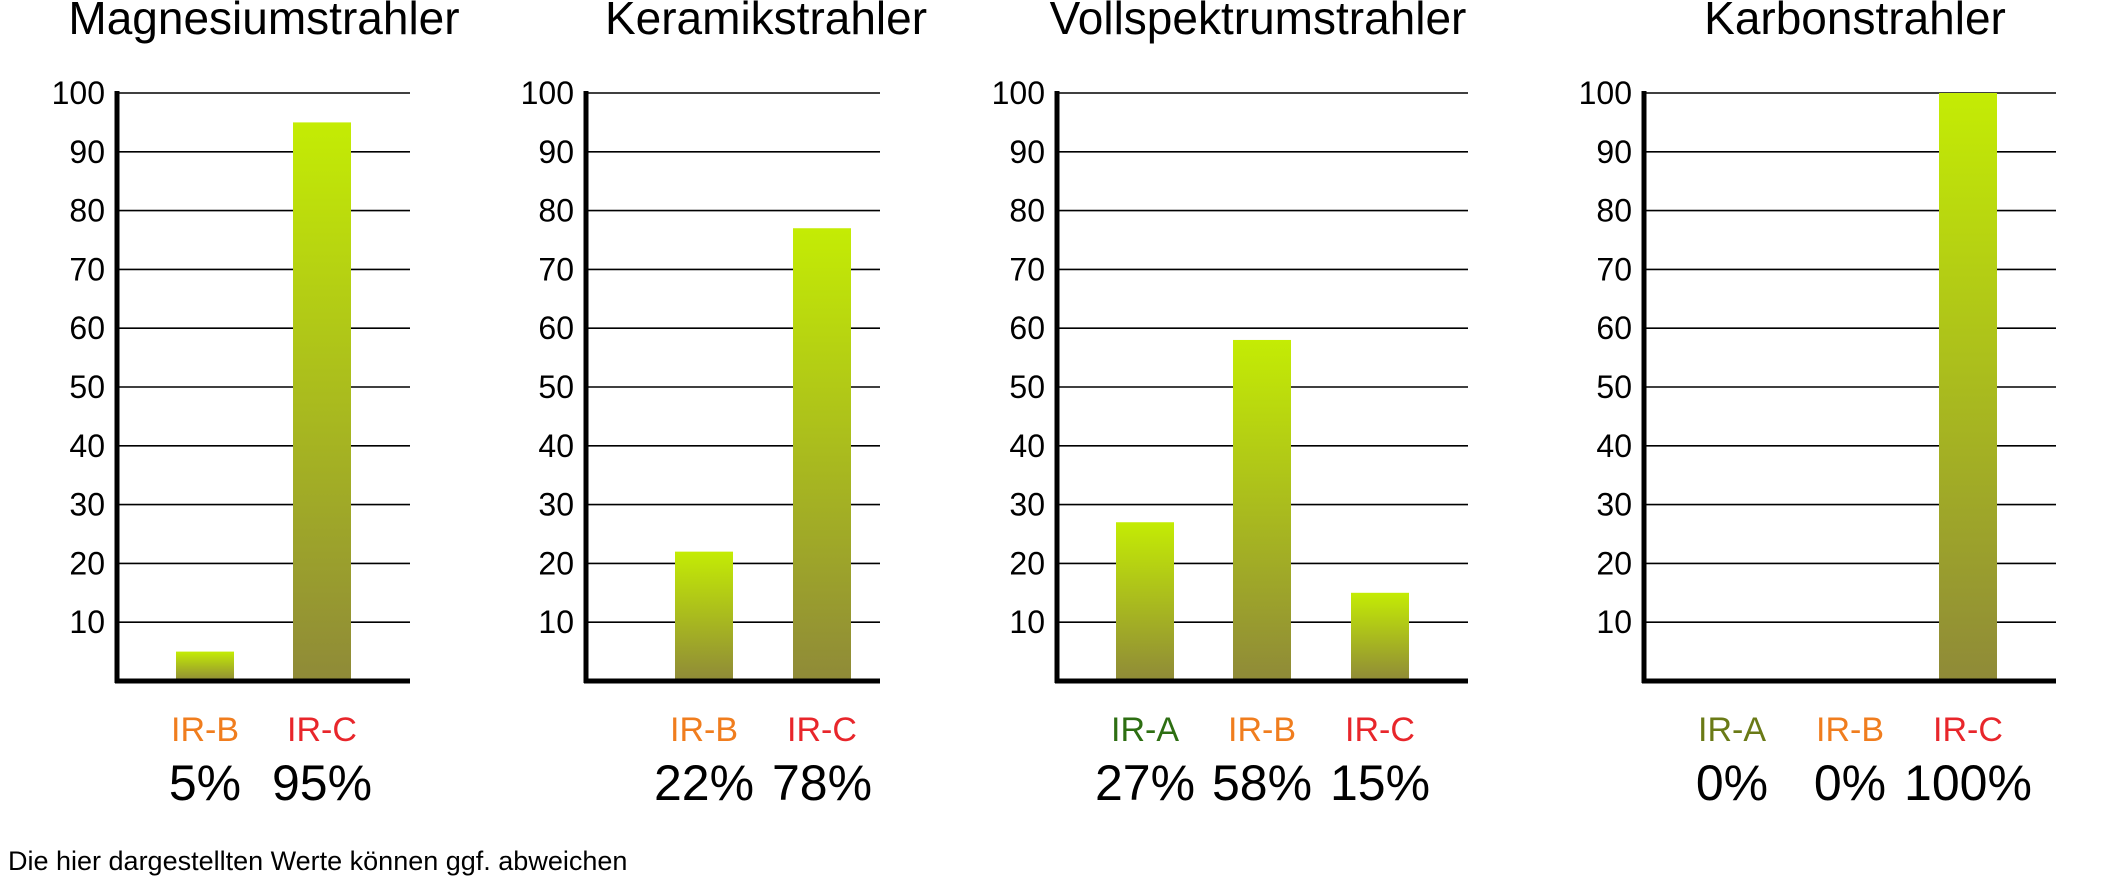  What do you see at coordinates (1380, 783) in the screenshot?
I see `value-label: 15%` at bounding box center [1380, 783].